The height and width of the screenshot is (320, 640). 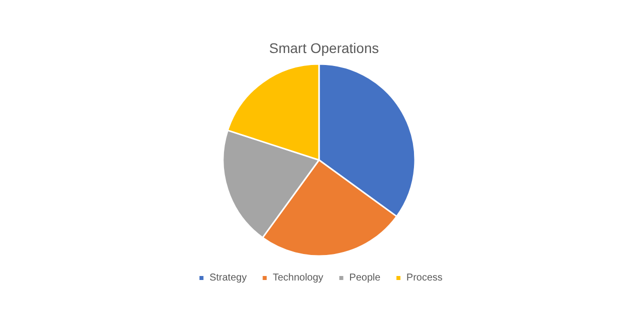 I want to click on legend-label: People, so click(x=365, y=278).